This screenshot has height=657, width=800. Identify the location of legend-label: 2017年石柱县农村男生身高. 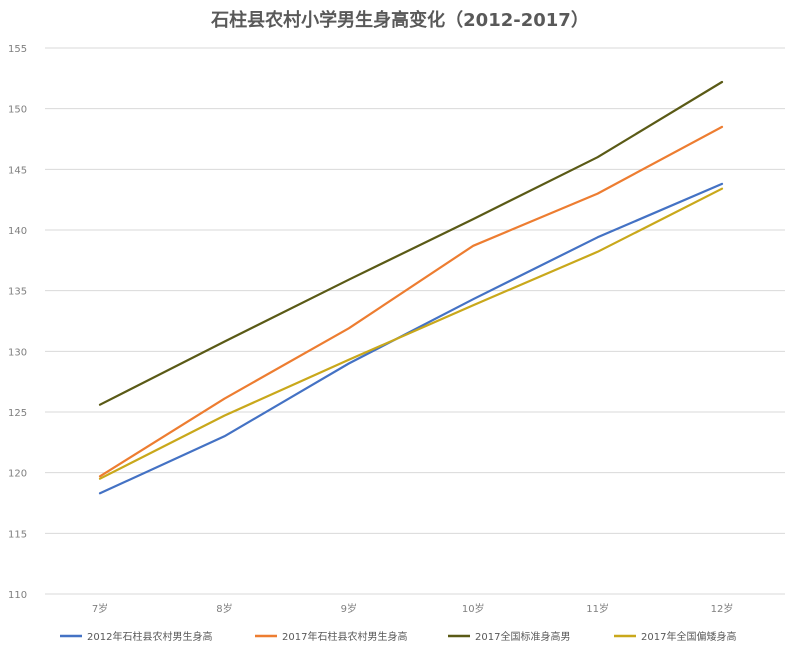
(344, 636).